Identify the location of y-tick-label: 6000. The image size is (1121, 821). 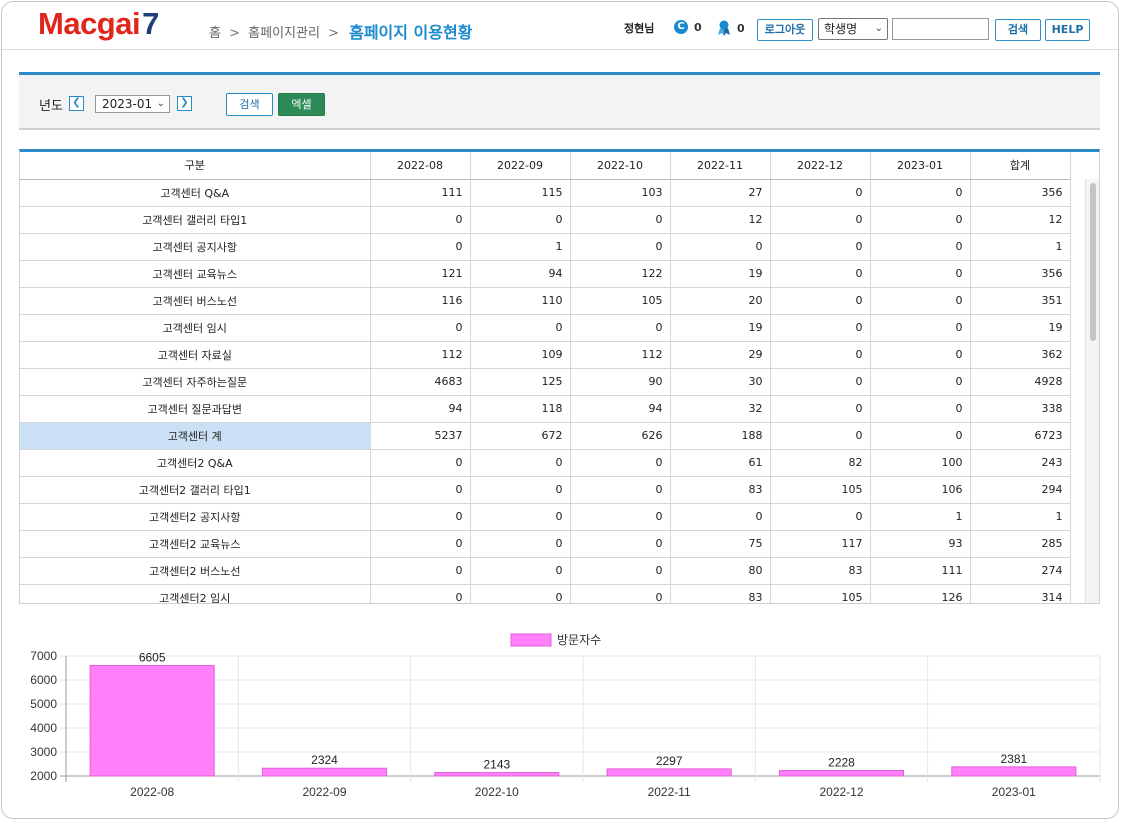
(43, 680).